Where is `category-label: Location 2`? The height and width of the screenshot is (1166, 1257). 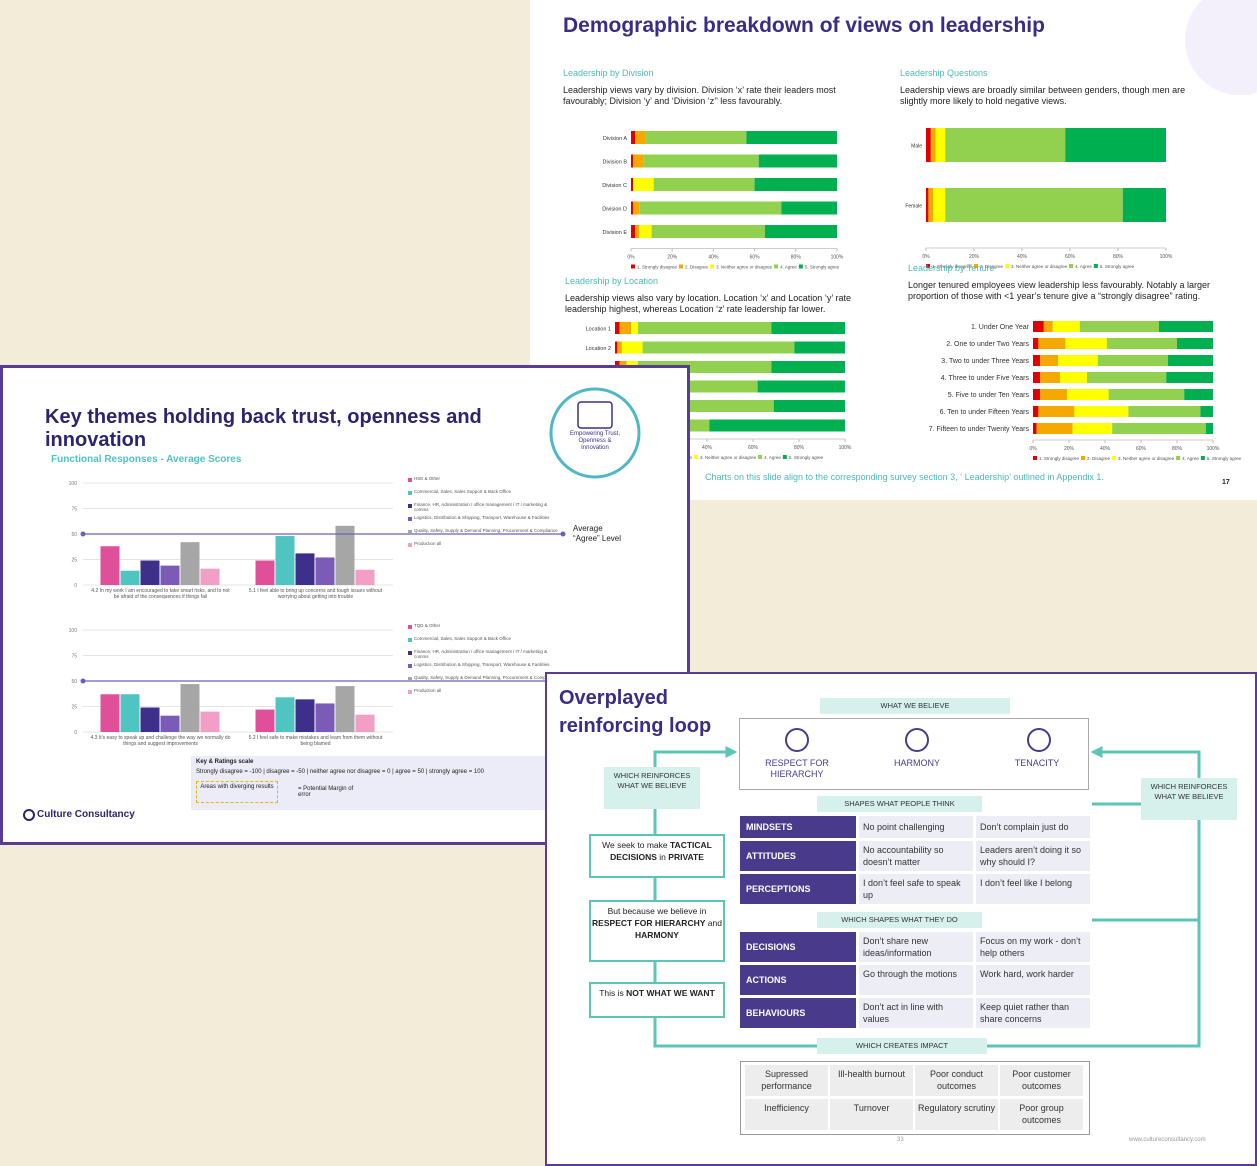 category-label: Location 2 is located at coordinates (598, 349).